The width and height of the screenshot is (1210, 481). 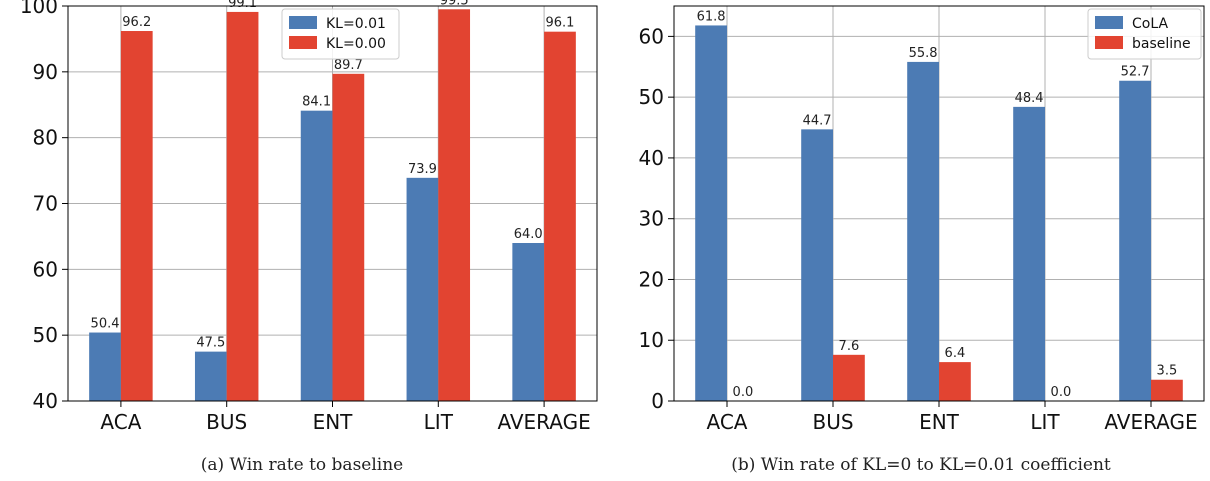 What do you see at coordinates (302, 465) in the screenshot?
I see `caption-a: (a) Win rate to baseline` at bounding box center [302, 465].